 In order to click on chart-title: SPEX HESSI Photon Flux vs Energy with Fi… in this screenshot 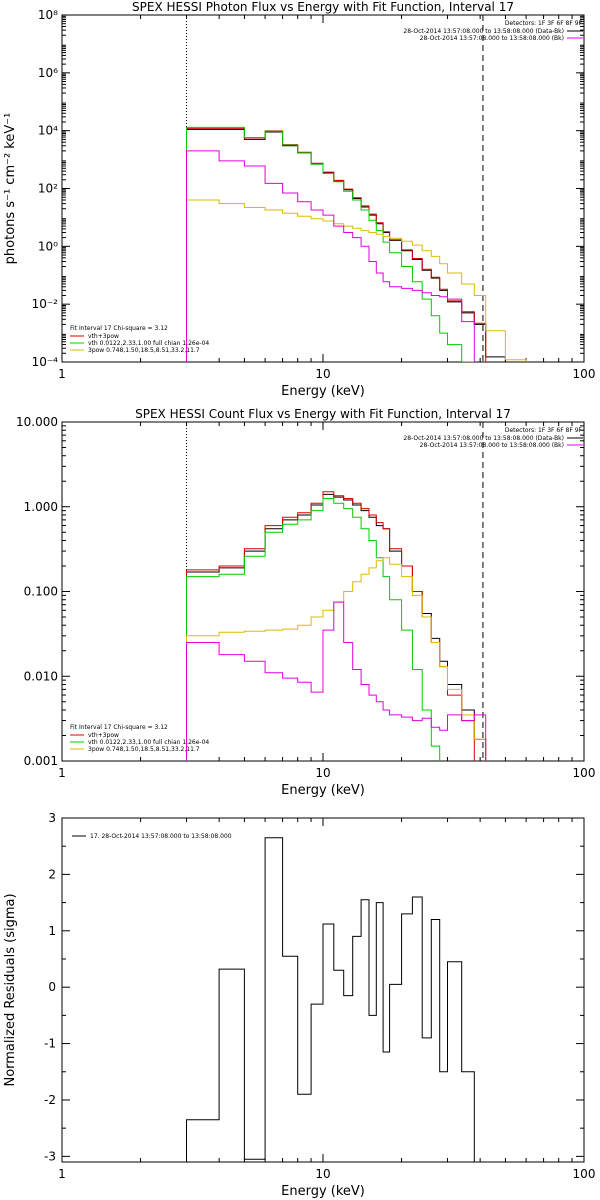, I will do `click(323, 7)`.